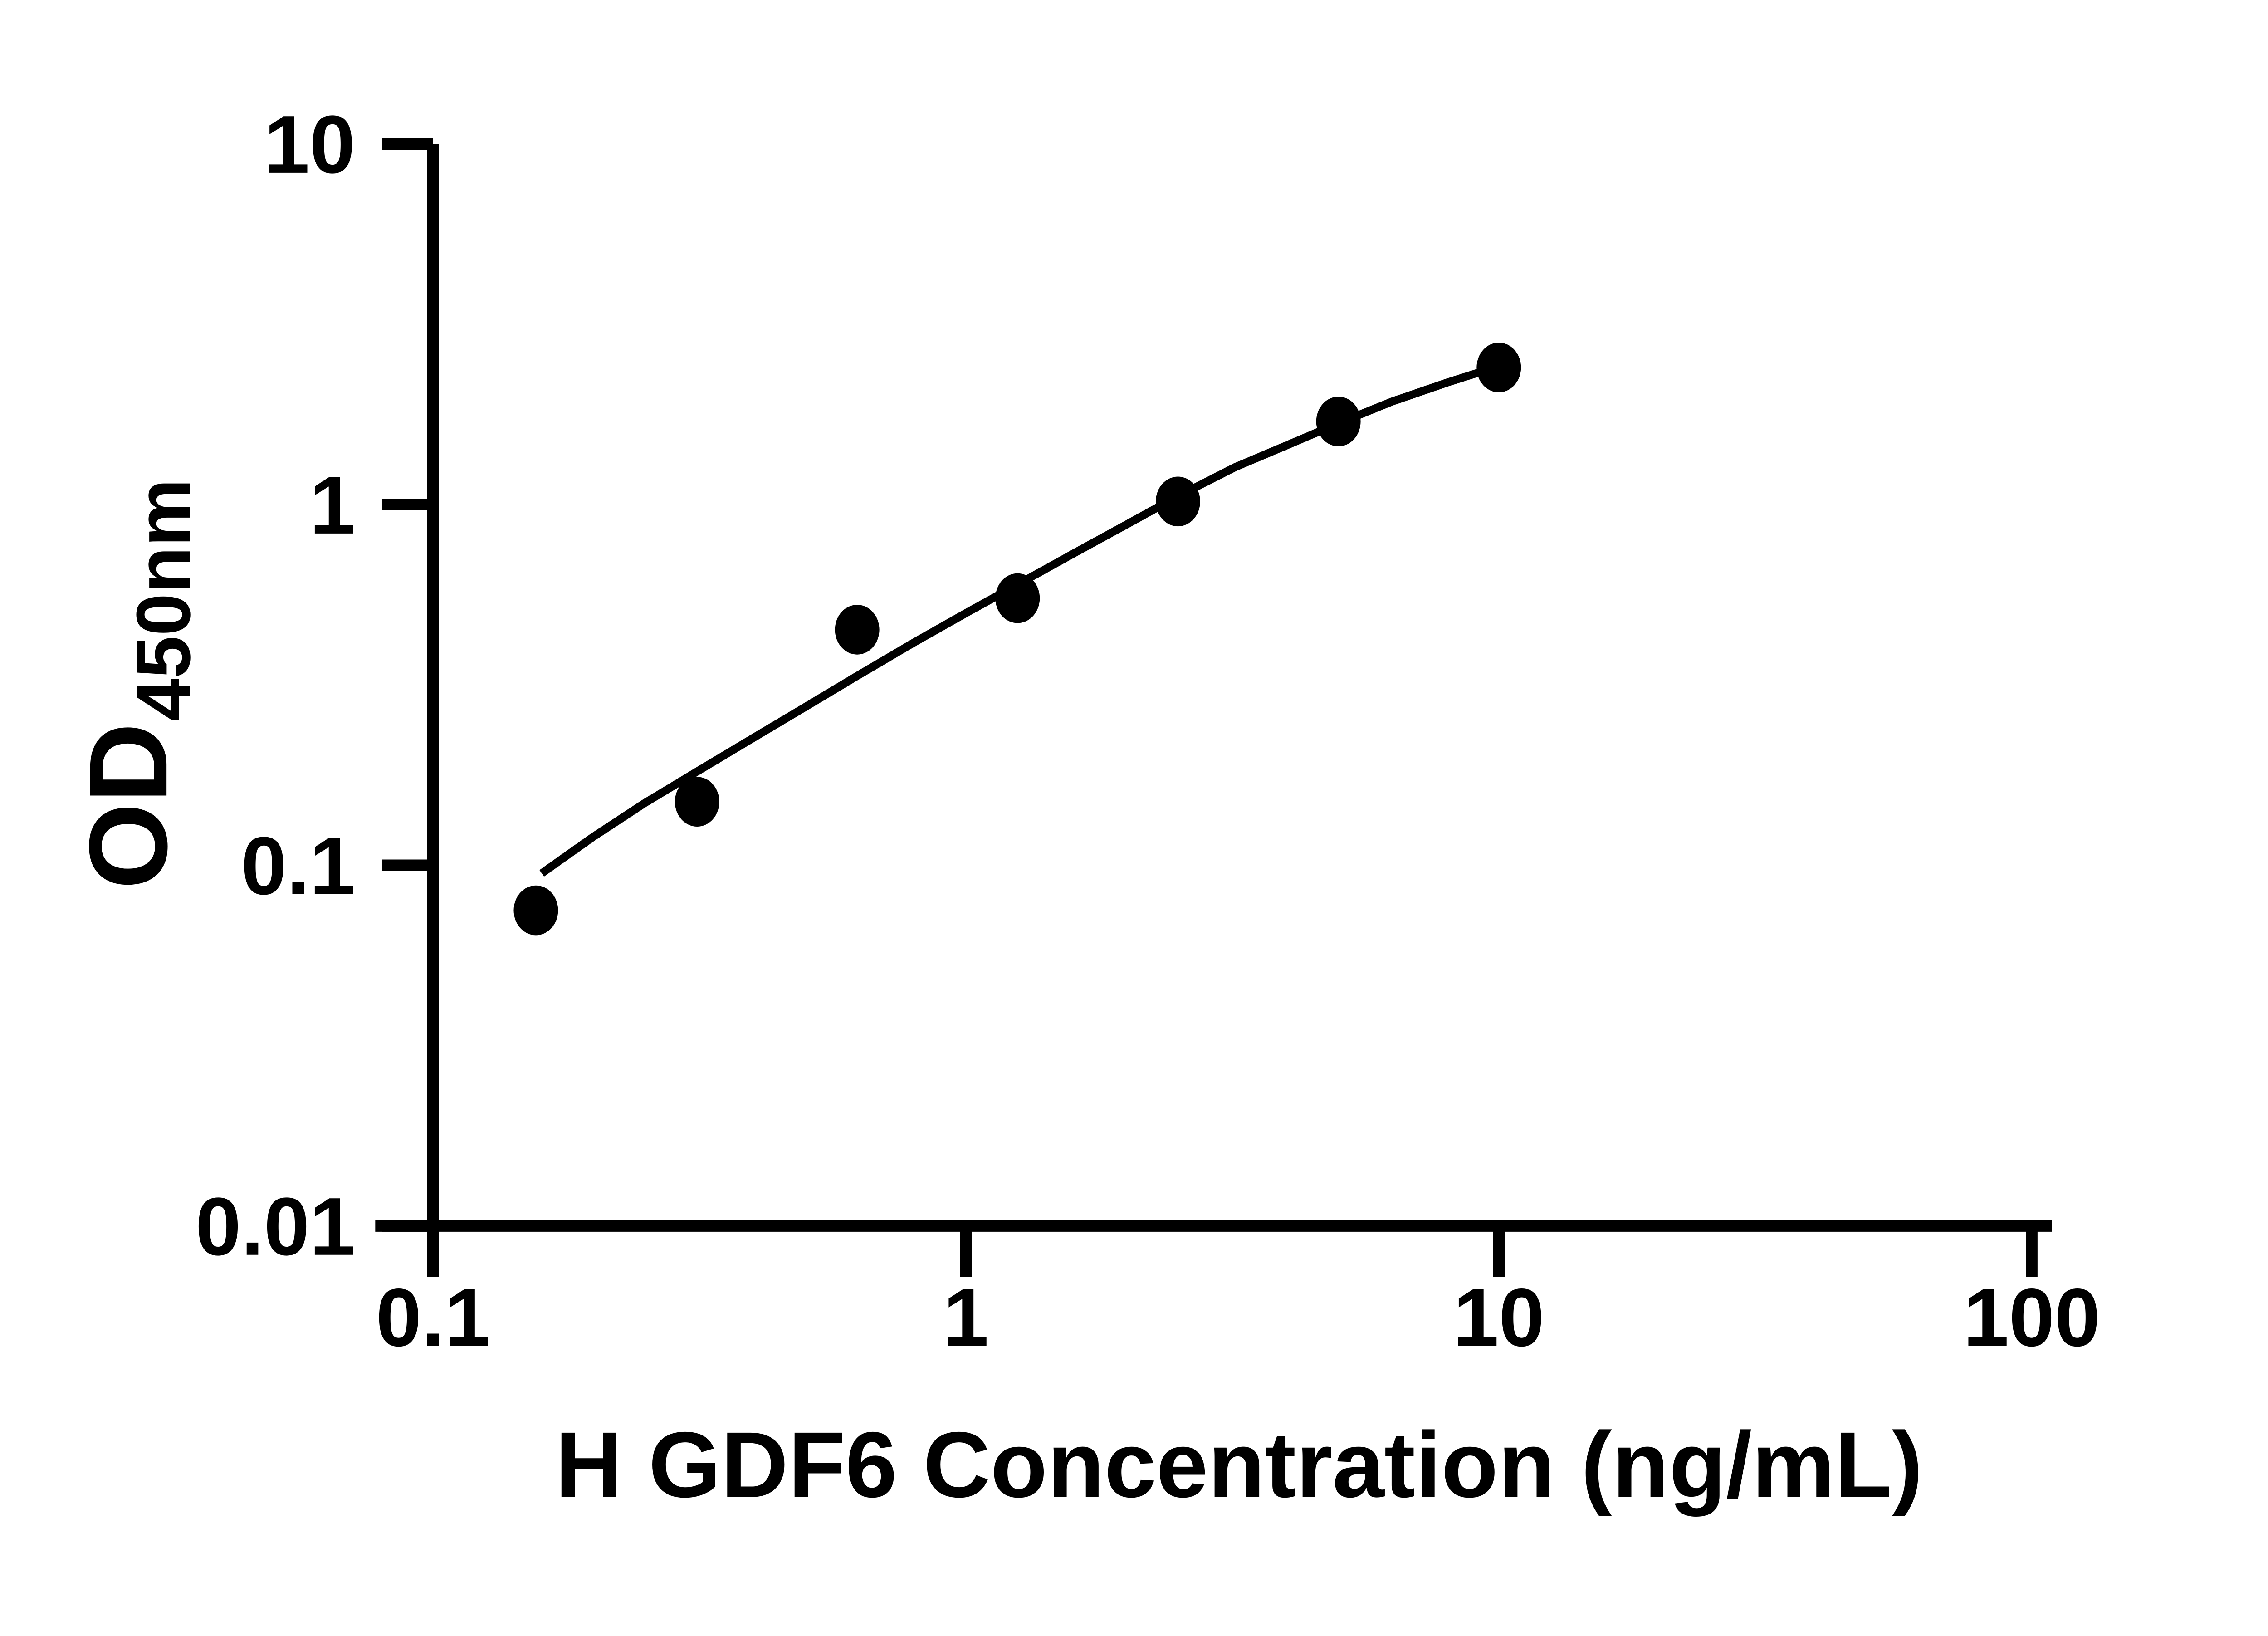 This screenshot has width=2268, height=1636. What do you see at coordinates (315, 686) in the screenshot?
I see `y-axis-ticks: 10 1 0.1 0.01` at bounding box center [315, 686].